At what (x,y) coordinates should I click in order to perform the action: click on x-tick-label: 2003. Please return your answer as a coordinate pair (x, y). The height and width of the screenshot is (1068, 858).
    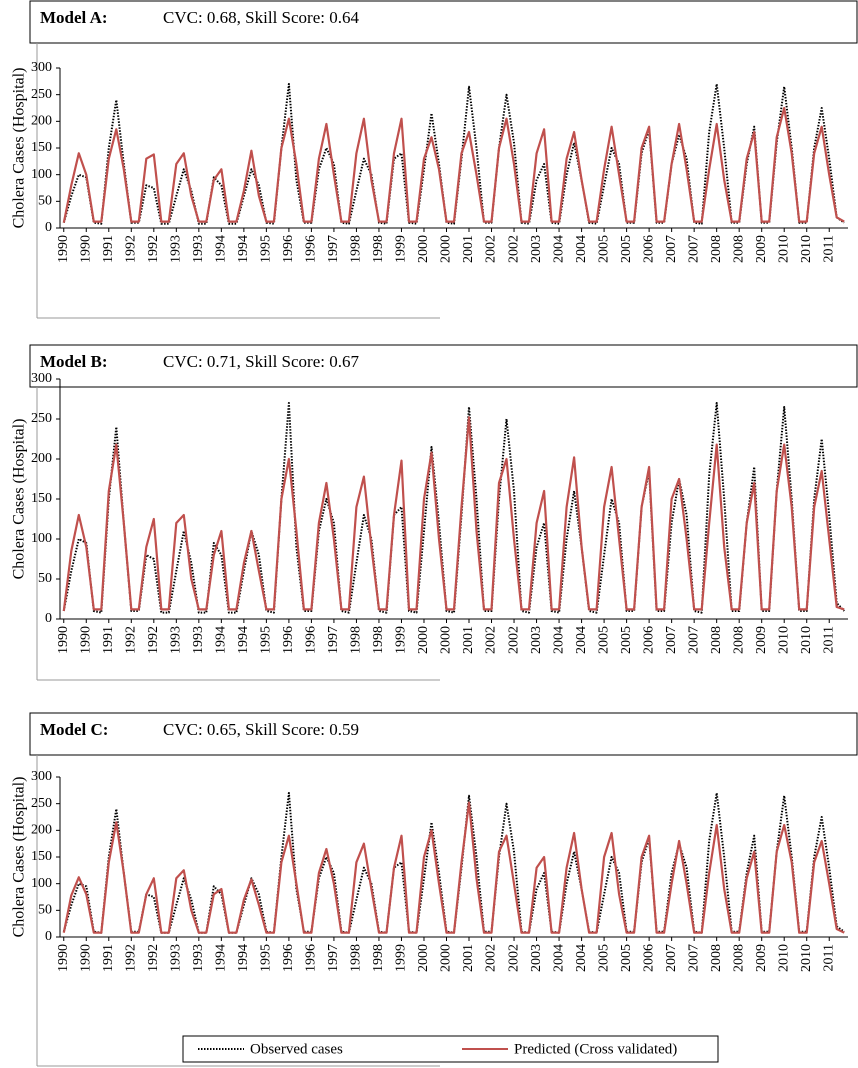
    Looking at the image, I should click on (536, 249).